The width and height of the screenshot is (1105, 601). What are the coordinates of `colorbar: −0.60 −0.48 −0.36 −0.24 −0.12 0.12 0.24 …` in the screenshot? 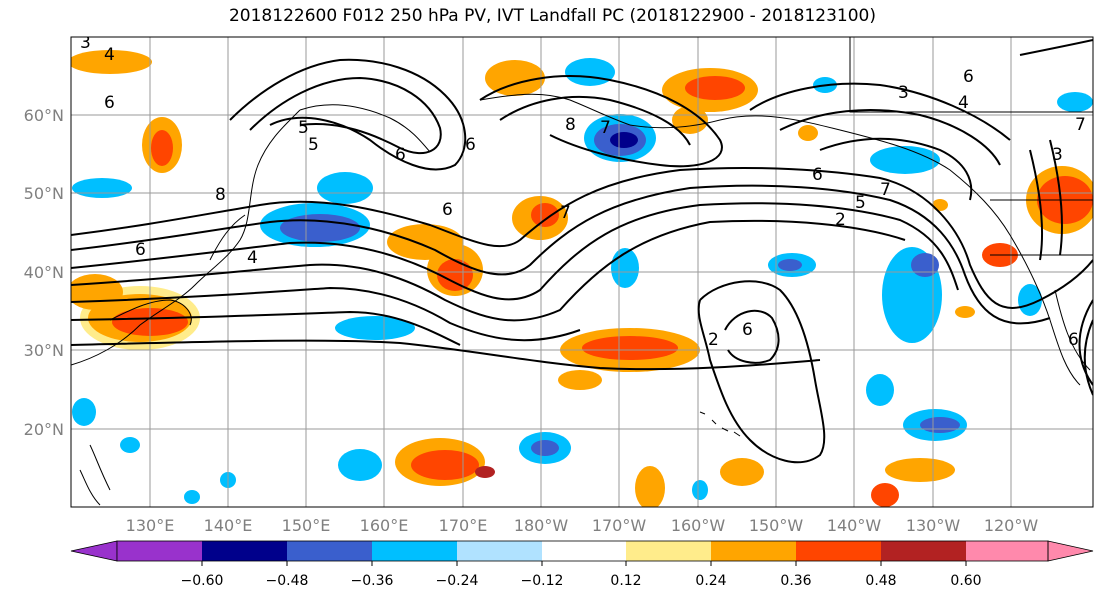 It's located at (582, 564).